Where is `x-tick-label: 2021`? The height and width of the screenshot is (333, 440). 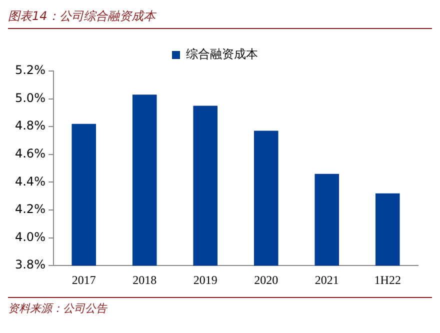 x-tick-label: 2021 is located at coordinates (326, 279).